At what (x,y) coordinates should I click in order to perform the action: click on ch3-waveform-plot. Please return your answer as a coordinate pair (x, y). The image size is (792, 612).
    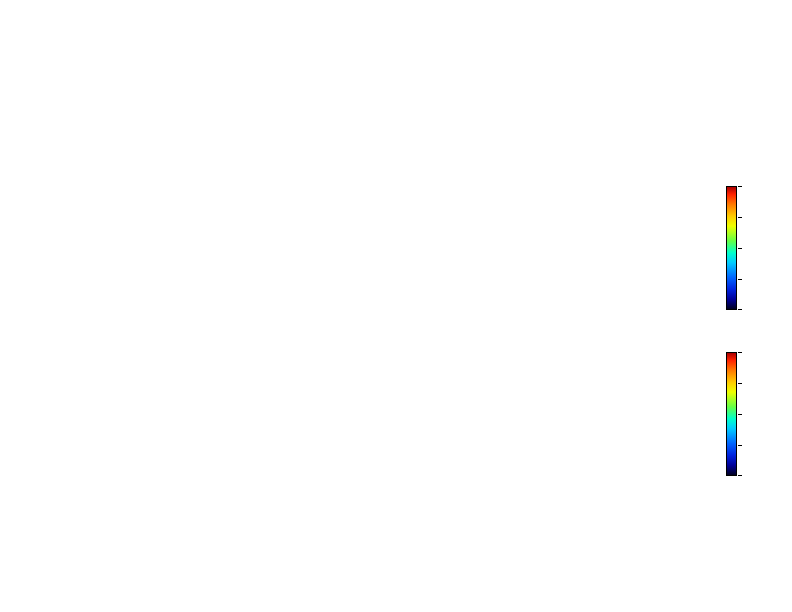
    Looking at the image, I should click on (385, 511).